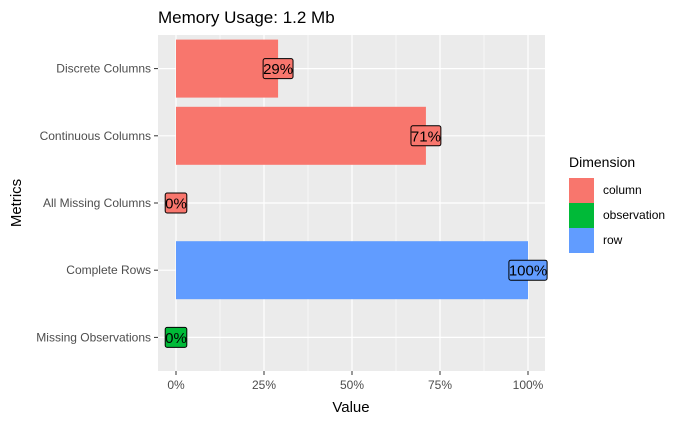 The image size is (684, 422). Describe the element at coordinates (108, 270) in the screenshot. I see `y-tick-label: Complete Rows` at that location.